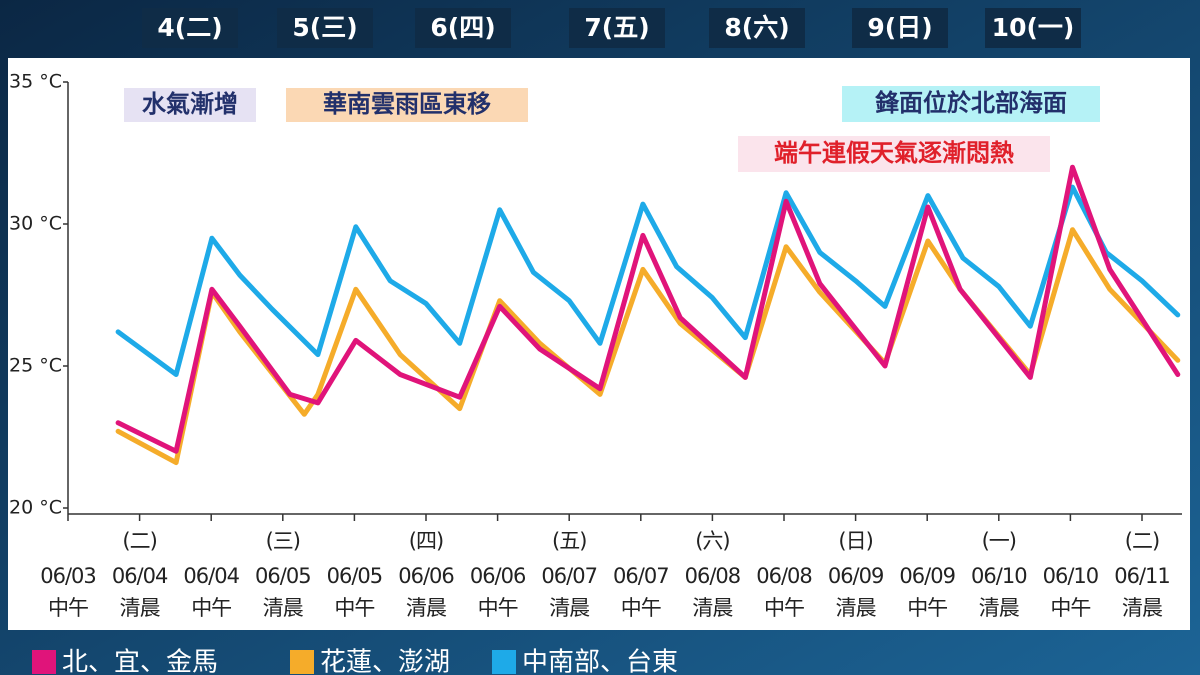 The image size is (1200, 675). I want to click on day-header: 6(四), so click(462, 27).